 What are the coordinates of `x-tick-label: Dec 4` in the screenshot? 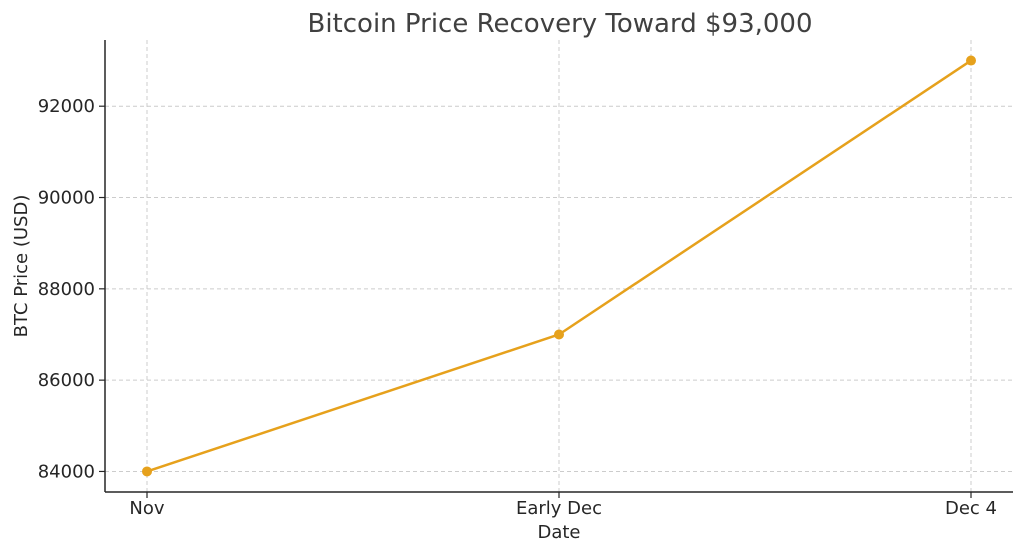 It's located at (971, 508).